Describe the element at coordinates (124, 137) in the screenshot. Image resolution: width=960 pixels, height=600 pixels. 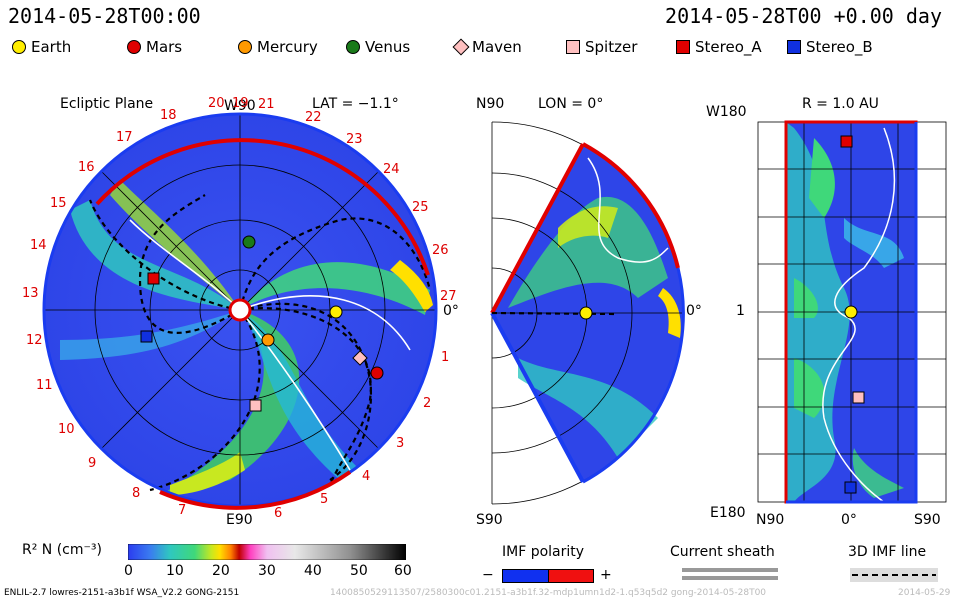
I see `crot-label: 17` at that location.